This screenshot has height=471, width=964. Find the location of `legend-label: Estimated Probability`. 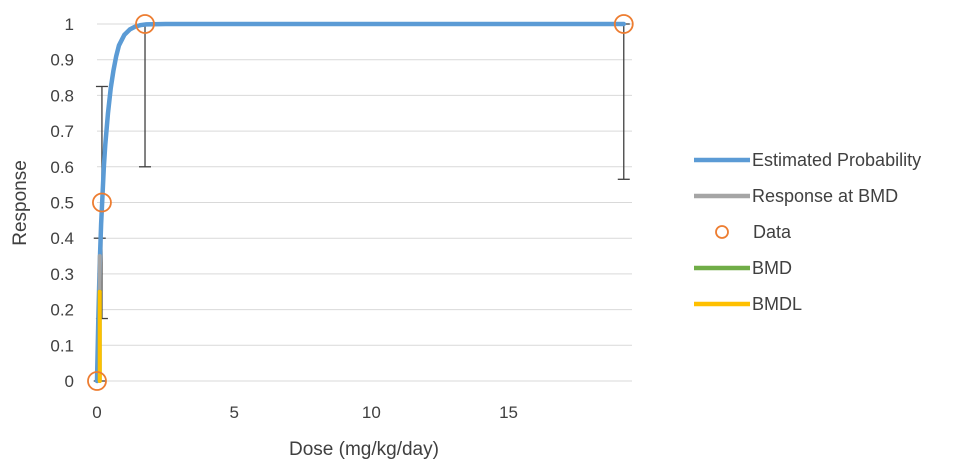

legend-label: Estimated Probability is located at coordinates (836, 160).